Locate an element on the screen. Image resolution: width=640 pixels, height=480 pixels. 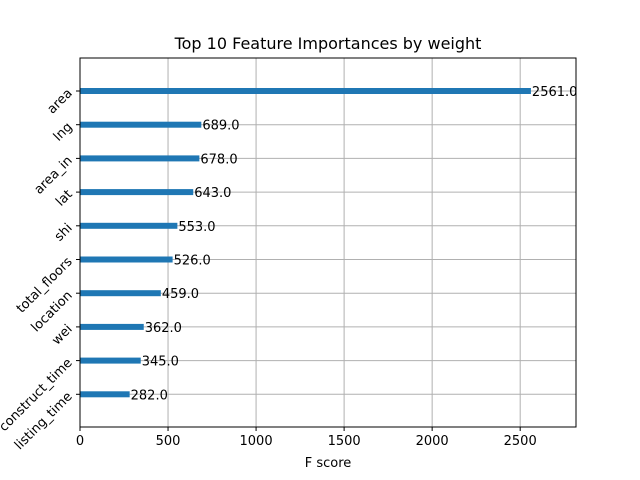
x-tick-label: 2000 is located at coordinates (432, 441).